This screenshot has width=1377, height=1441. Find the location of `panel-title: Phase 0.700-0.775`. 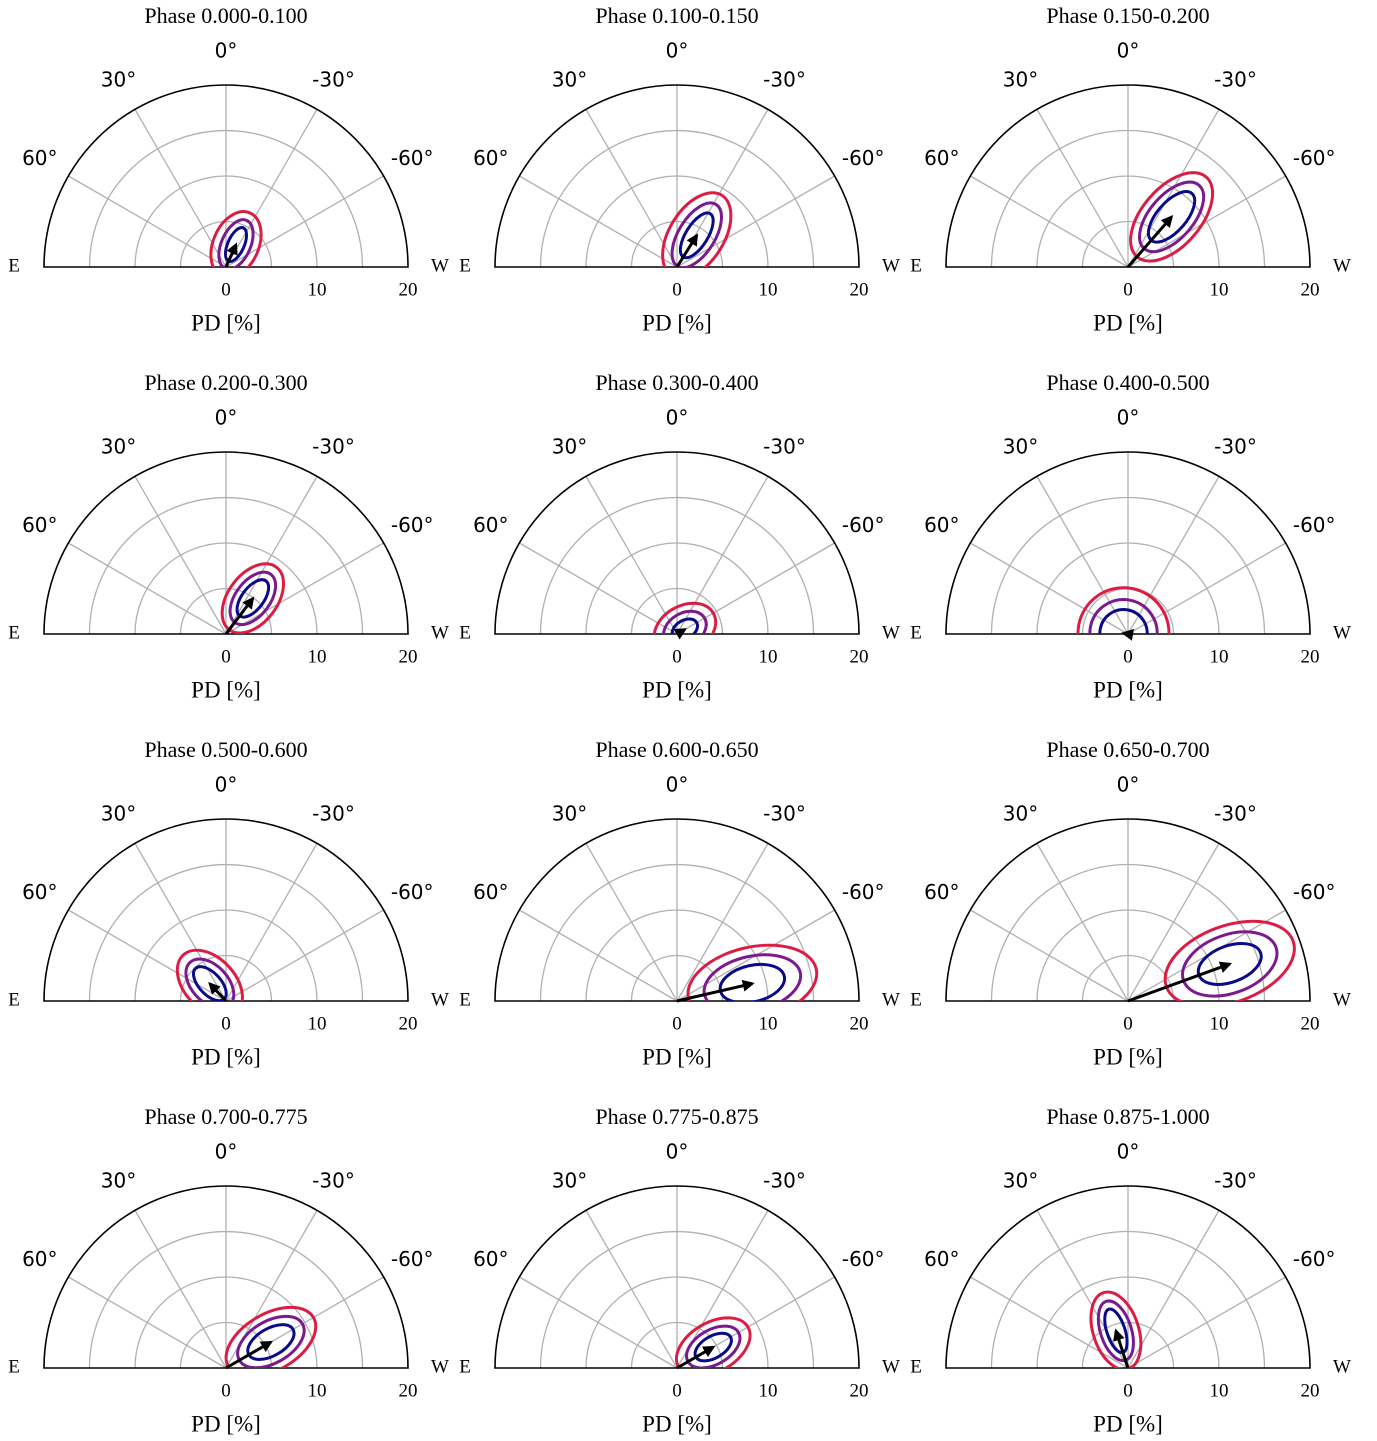

panel-title: Phase 0.700-0.775 is located at coordinates (225, 1116).